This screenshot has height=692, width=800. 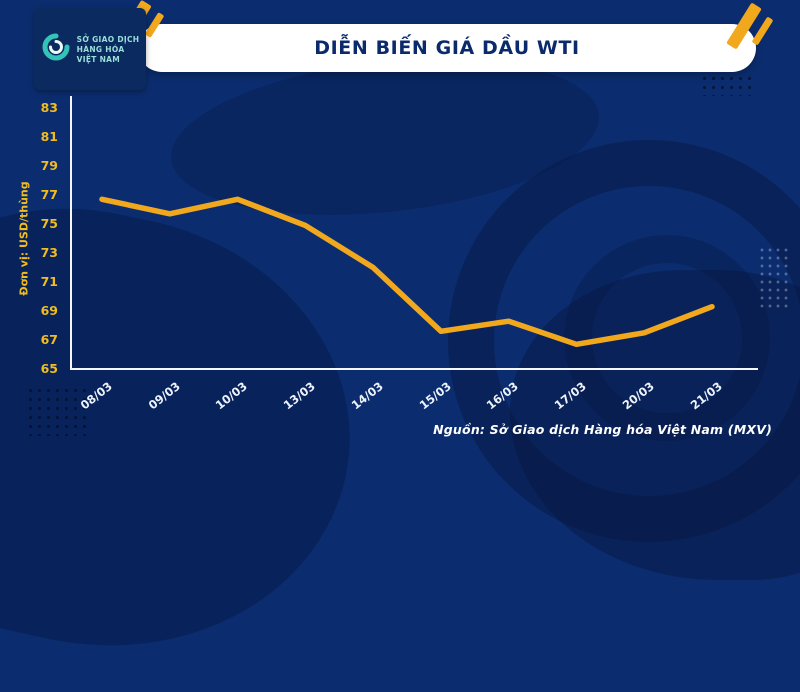 I want to click on title-banner: DIỄN BIẾN GIÁ DẦU WTI, so click(x=447, y=48).